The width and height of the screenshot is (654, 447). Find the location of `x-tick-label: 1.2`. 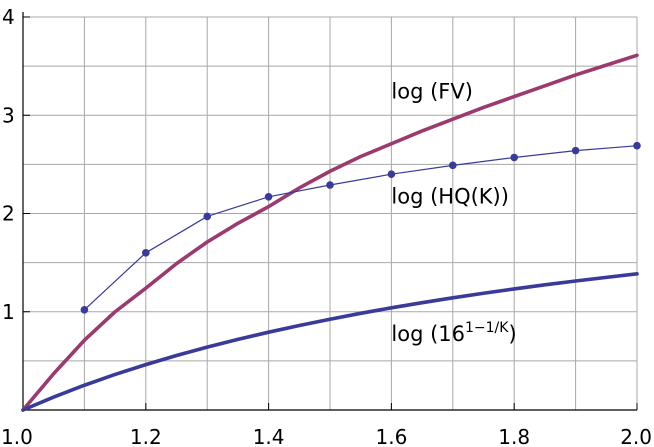

x-tick-label: 1.2 is located at coordinates (146, 436).